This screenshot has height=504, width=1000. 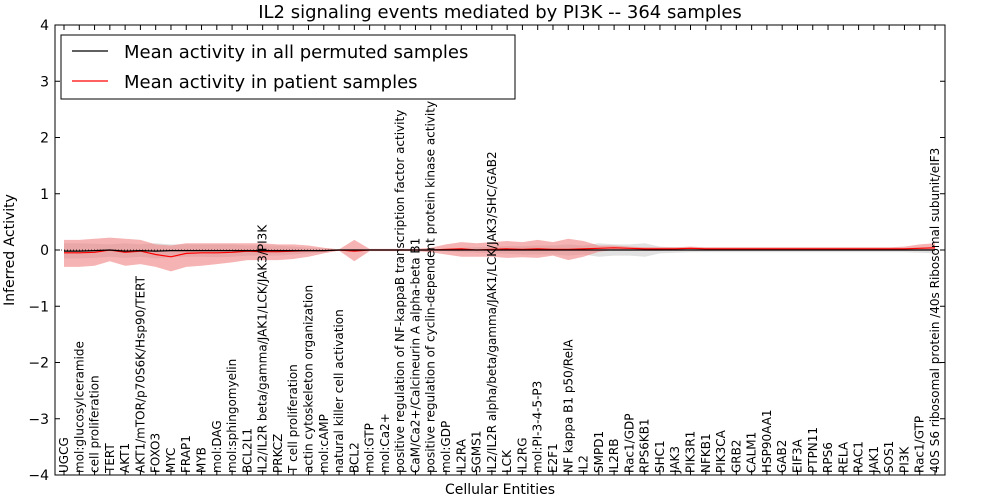 I want to click on legend-box, so click(x=288, y=67).